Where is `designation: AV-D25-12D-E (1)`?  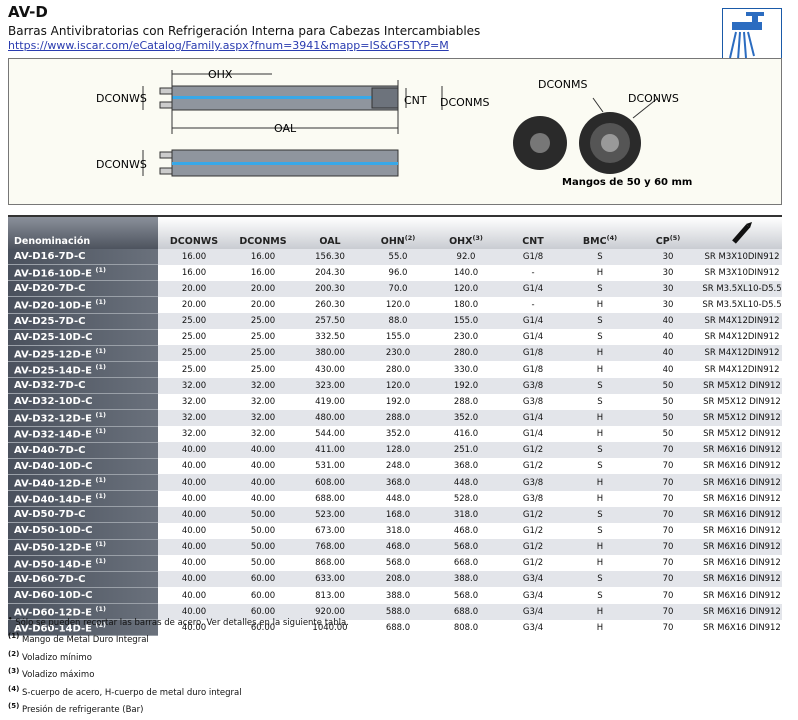
designation: AV-D25-12D-E (1) is located at coordinates (83, 353).